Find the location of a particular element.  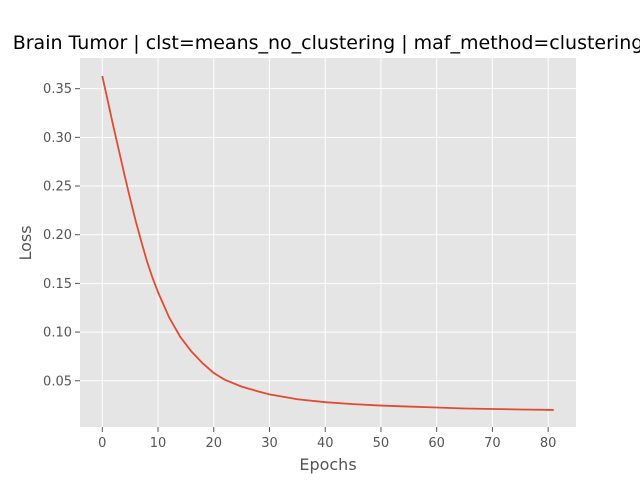

x-tick-label: 70 is located at coordinates (492, 443).